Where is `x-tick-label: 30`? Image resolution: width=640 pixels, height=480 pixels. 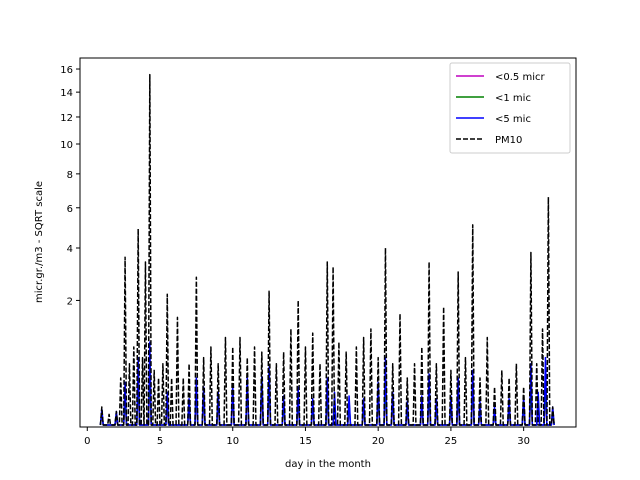 x-tick-label: 30 is located at coordinates (523, 441).